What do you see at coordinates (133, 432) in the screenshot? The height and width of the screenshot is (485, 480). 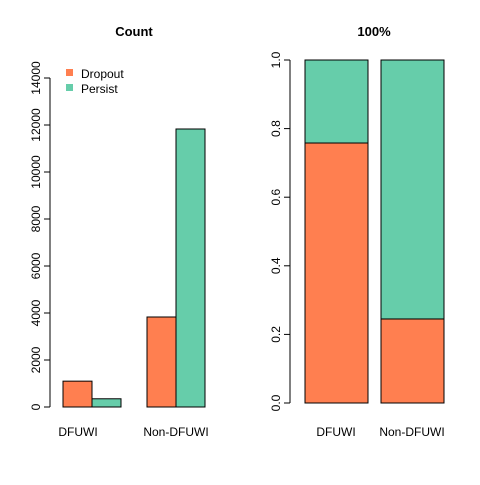 I see `count-x-labels: DFUWI Non-DFUWI` at bounding box center [133, 432].